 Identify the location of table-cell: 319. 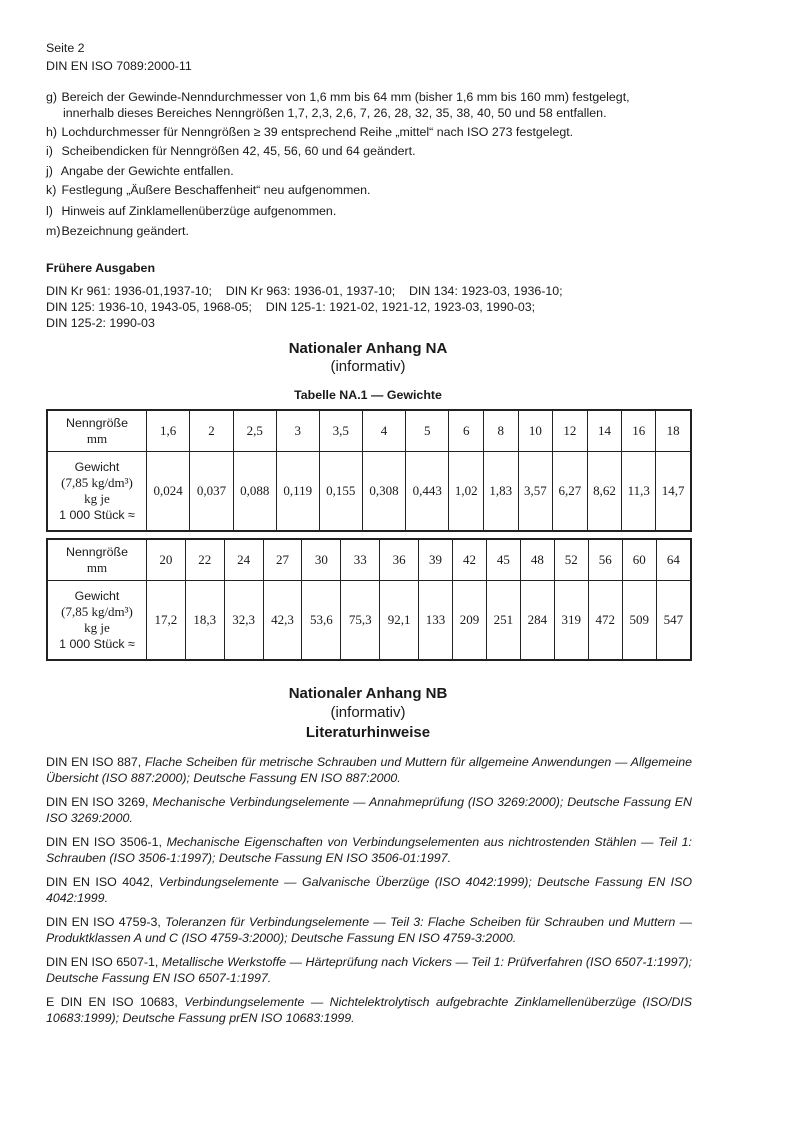
(571, 620).